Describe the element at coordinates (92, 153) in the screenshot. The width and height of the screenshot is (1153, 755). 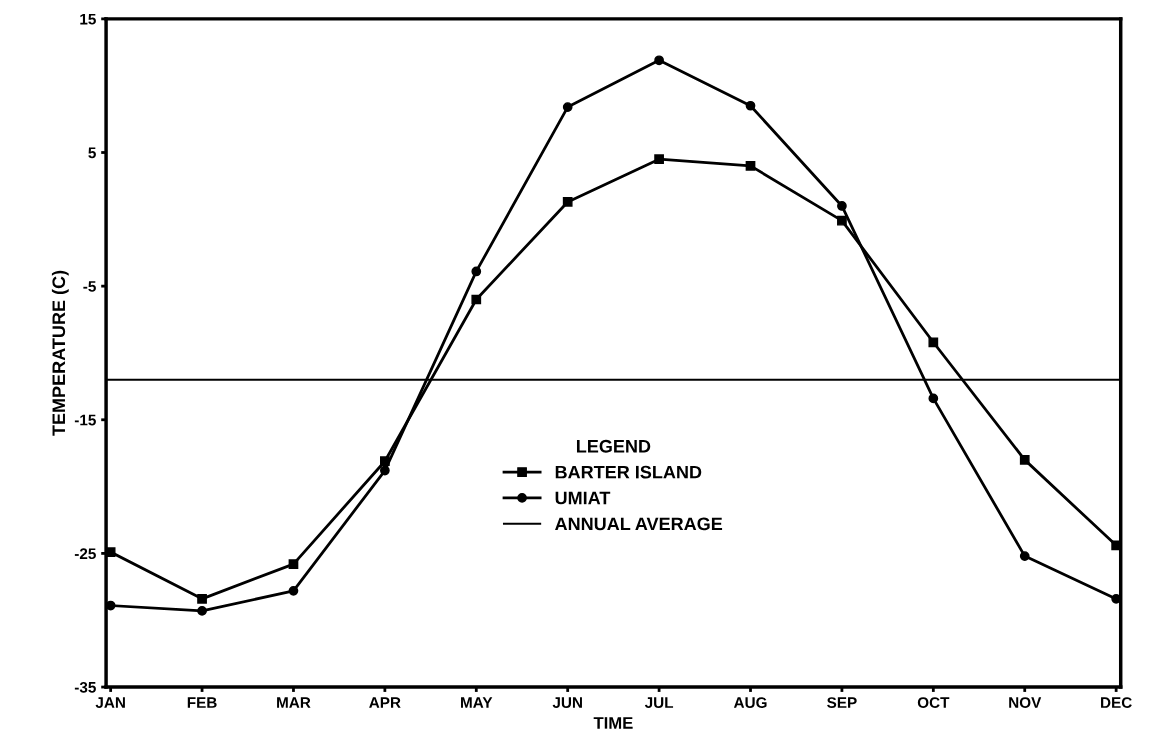
I see `y-tick-label: 5` at that location.